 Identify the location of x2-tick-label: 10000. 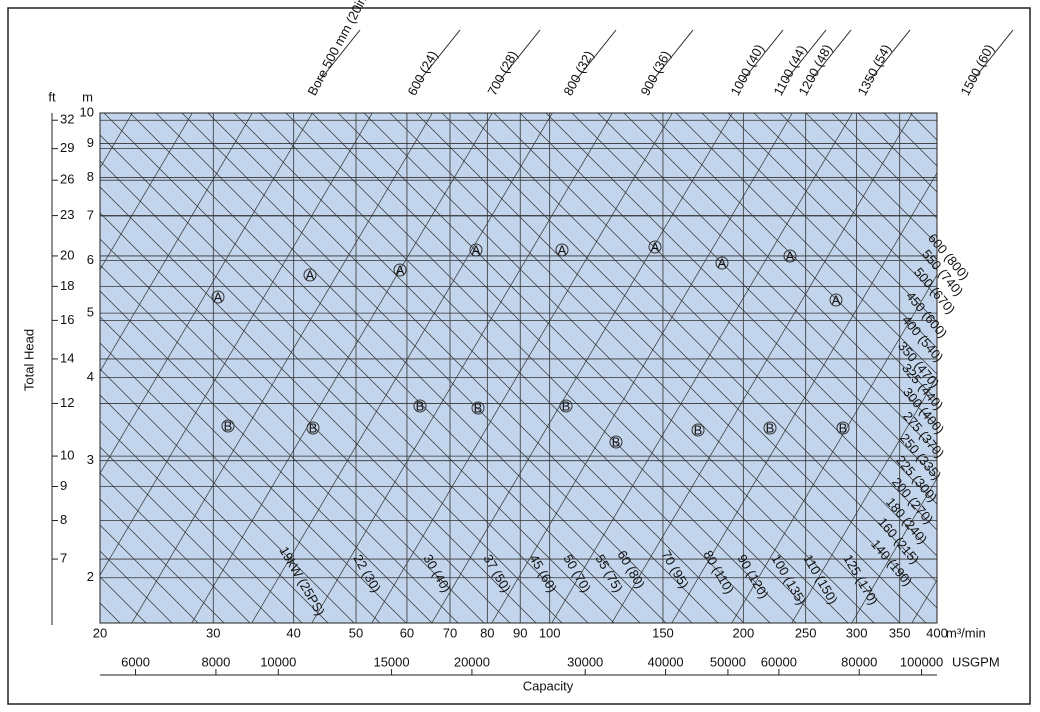
(278, 661).